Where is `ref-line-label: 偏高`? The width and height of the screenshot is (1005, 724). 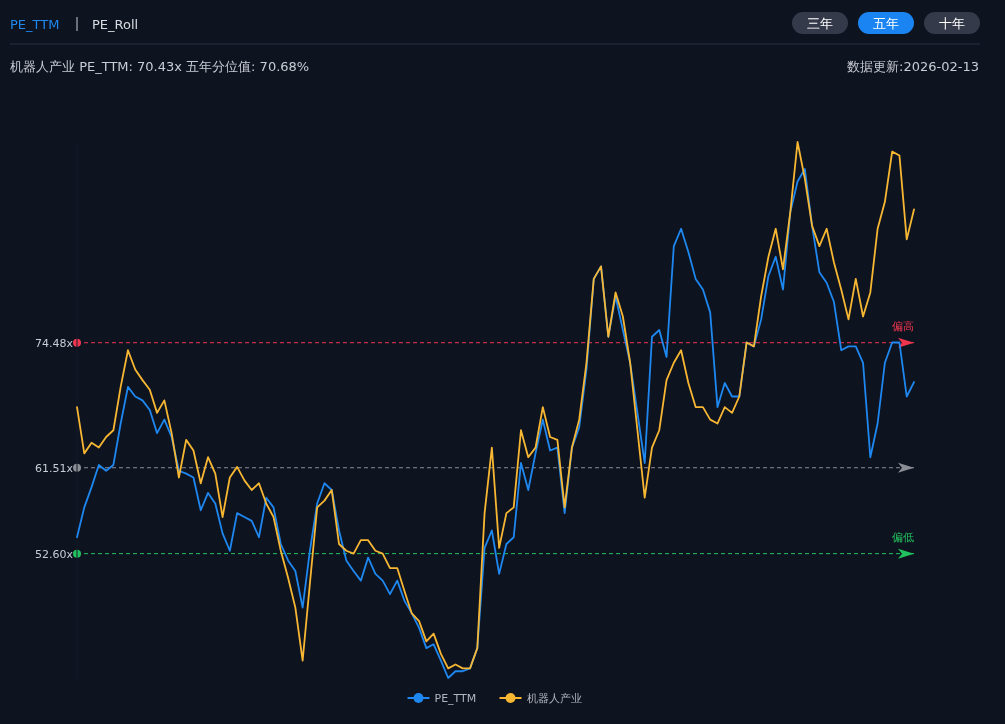 ref-line-label: 偏高 is located at coordinates (903, 326).